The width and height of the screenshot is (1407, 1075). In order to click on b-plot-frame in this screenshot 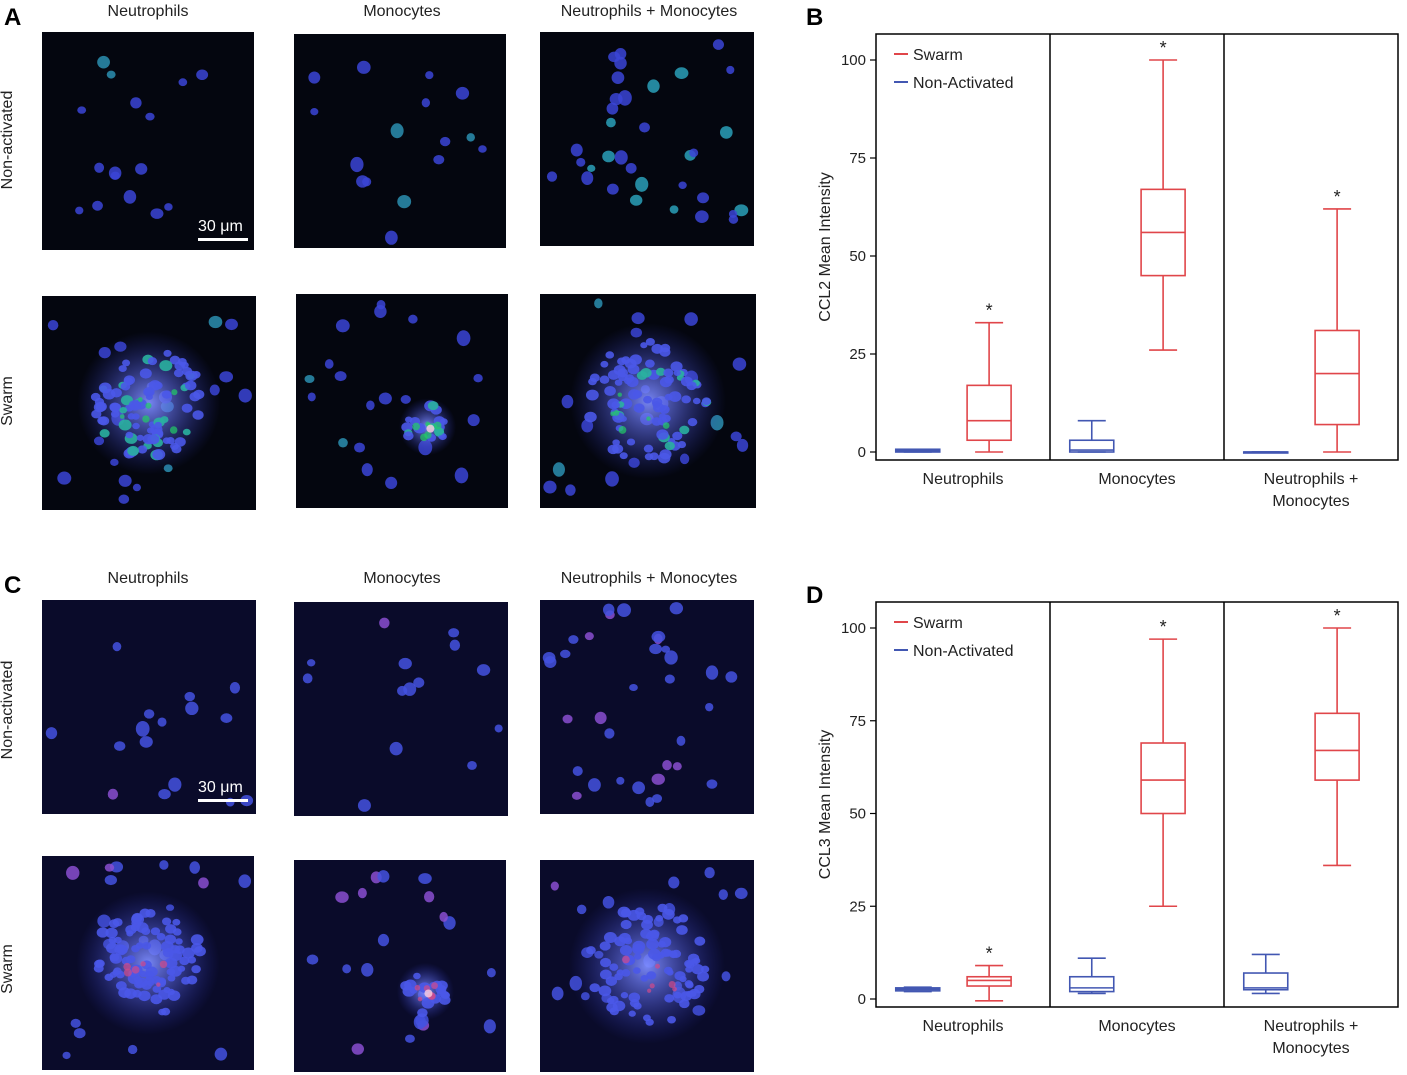, I will do `click(1137, 247)`.